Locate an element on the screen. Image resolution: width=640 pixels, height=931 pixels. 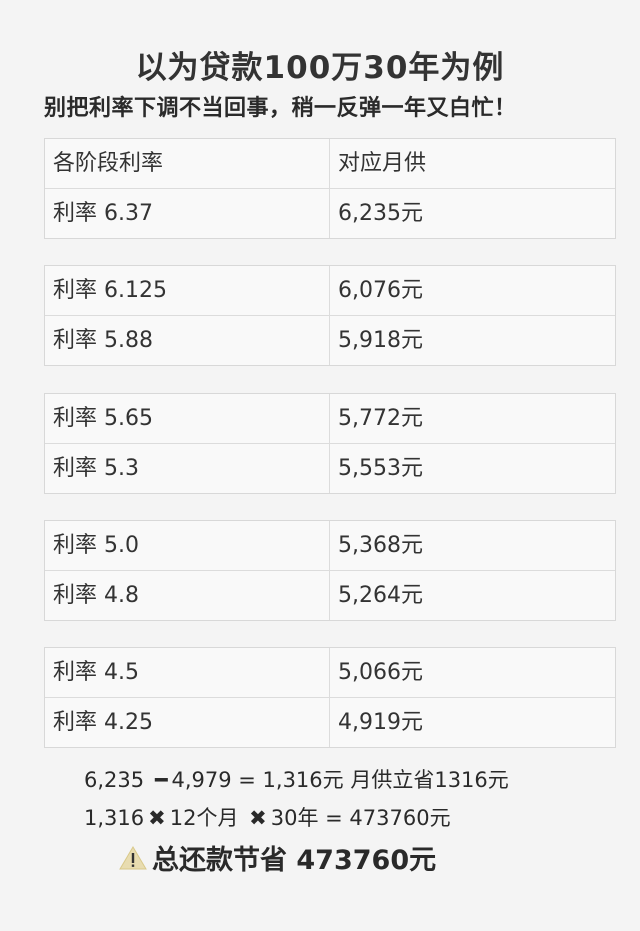
rate-cell: 利率 5.88 is located at coordinates (103, 340).